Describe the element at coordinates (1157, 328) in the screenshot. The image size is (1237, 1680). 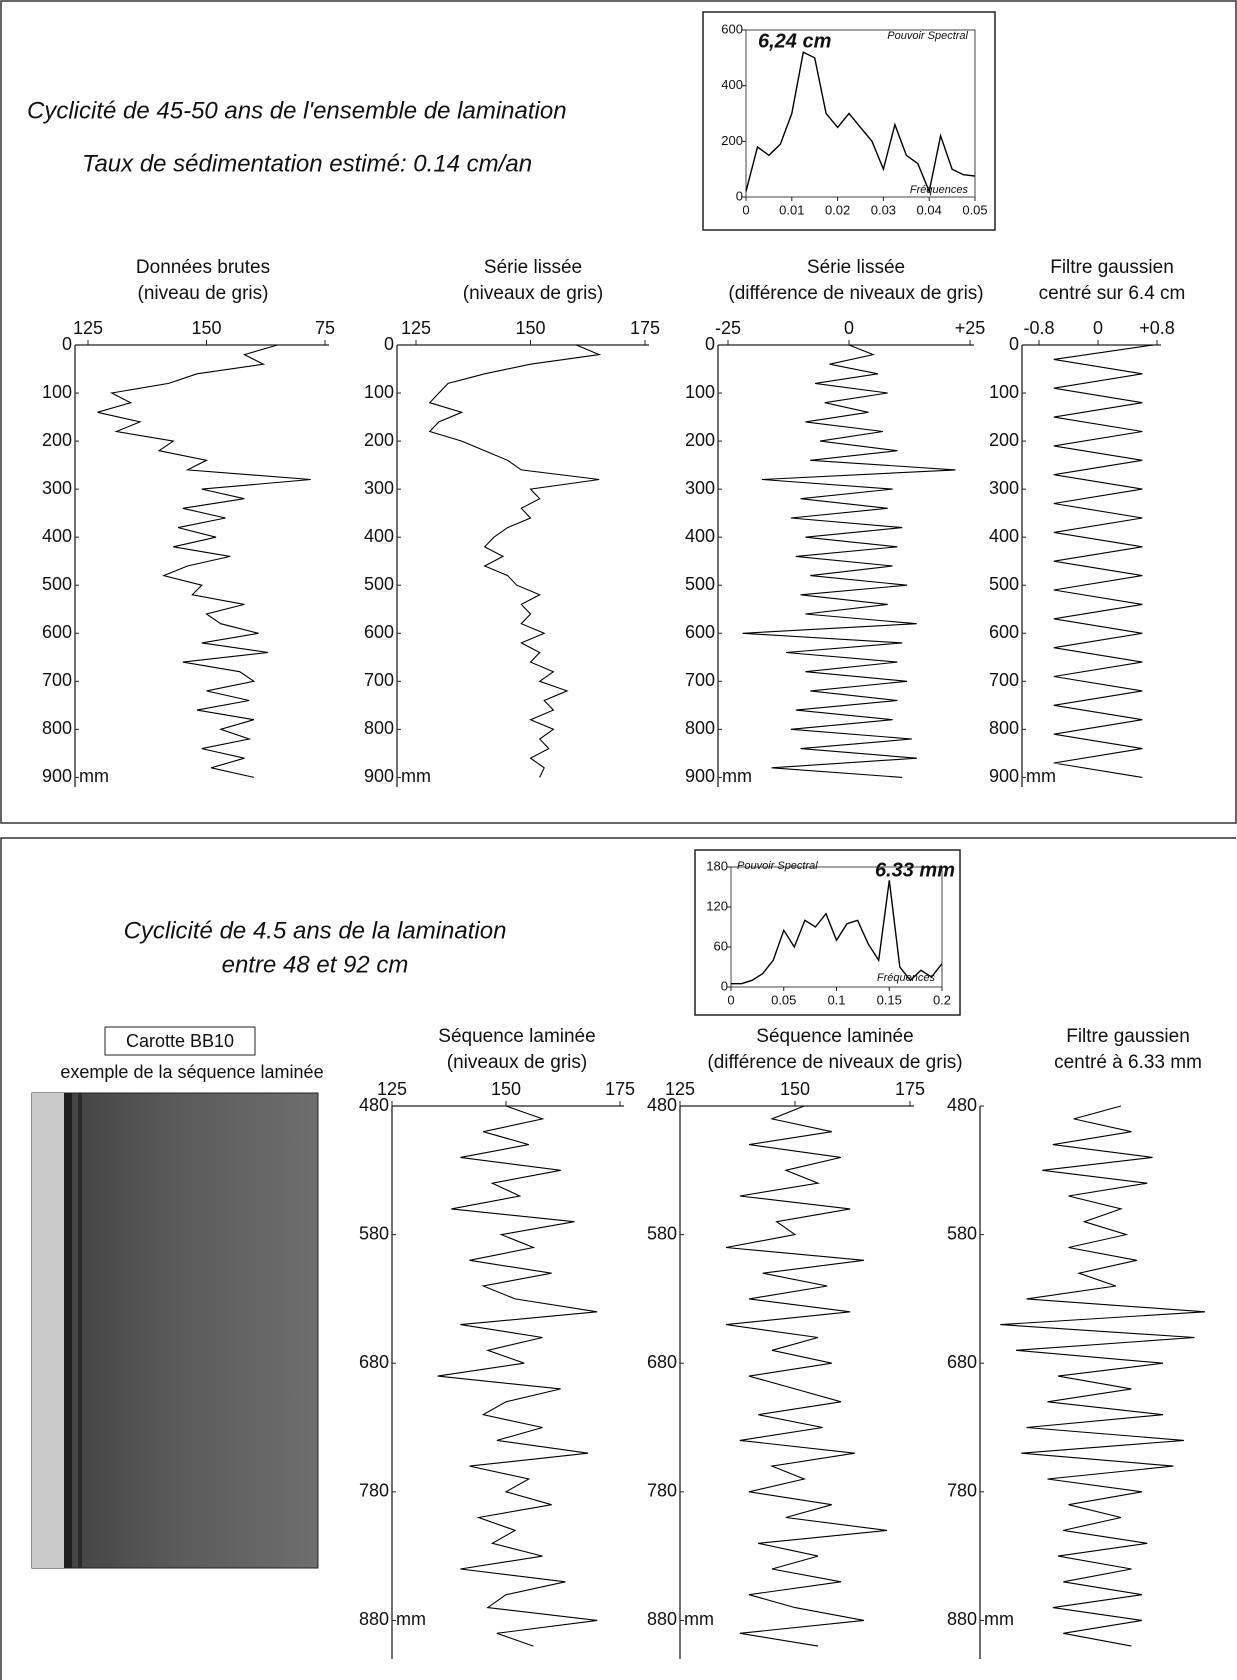
I see `x-tick-label: +0.8` at that location.